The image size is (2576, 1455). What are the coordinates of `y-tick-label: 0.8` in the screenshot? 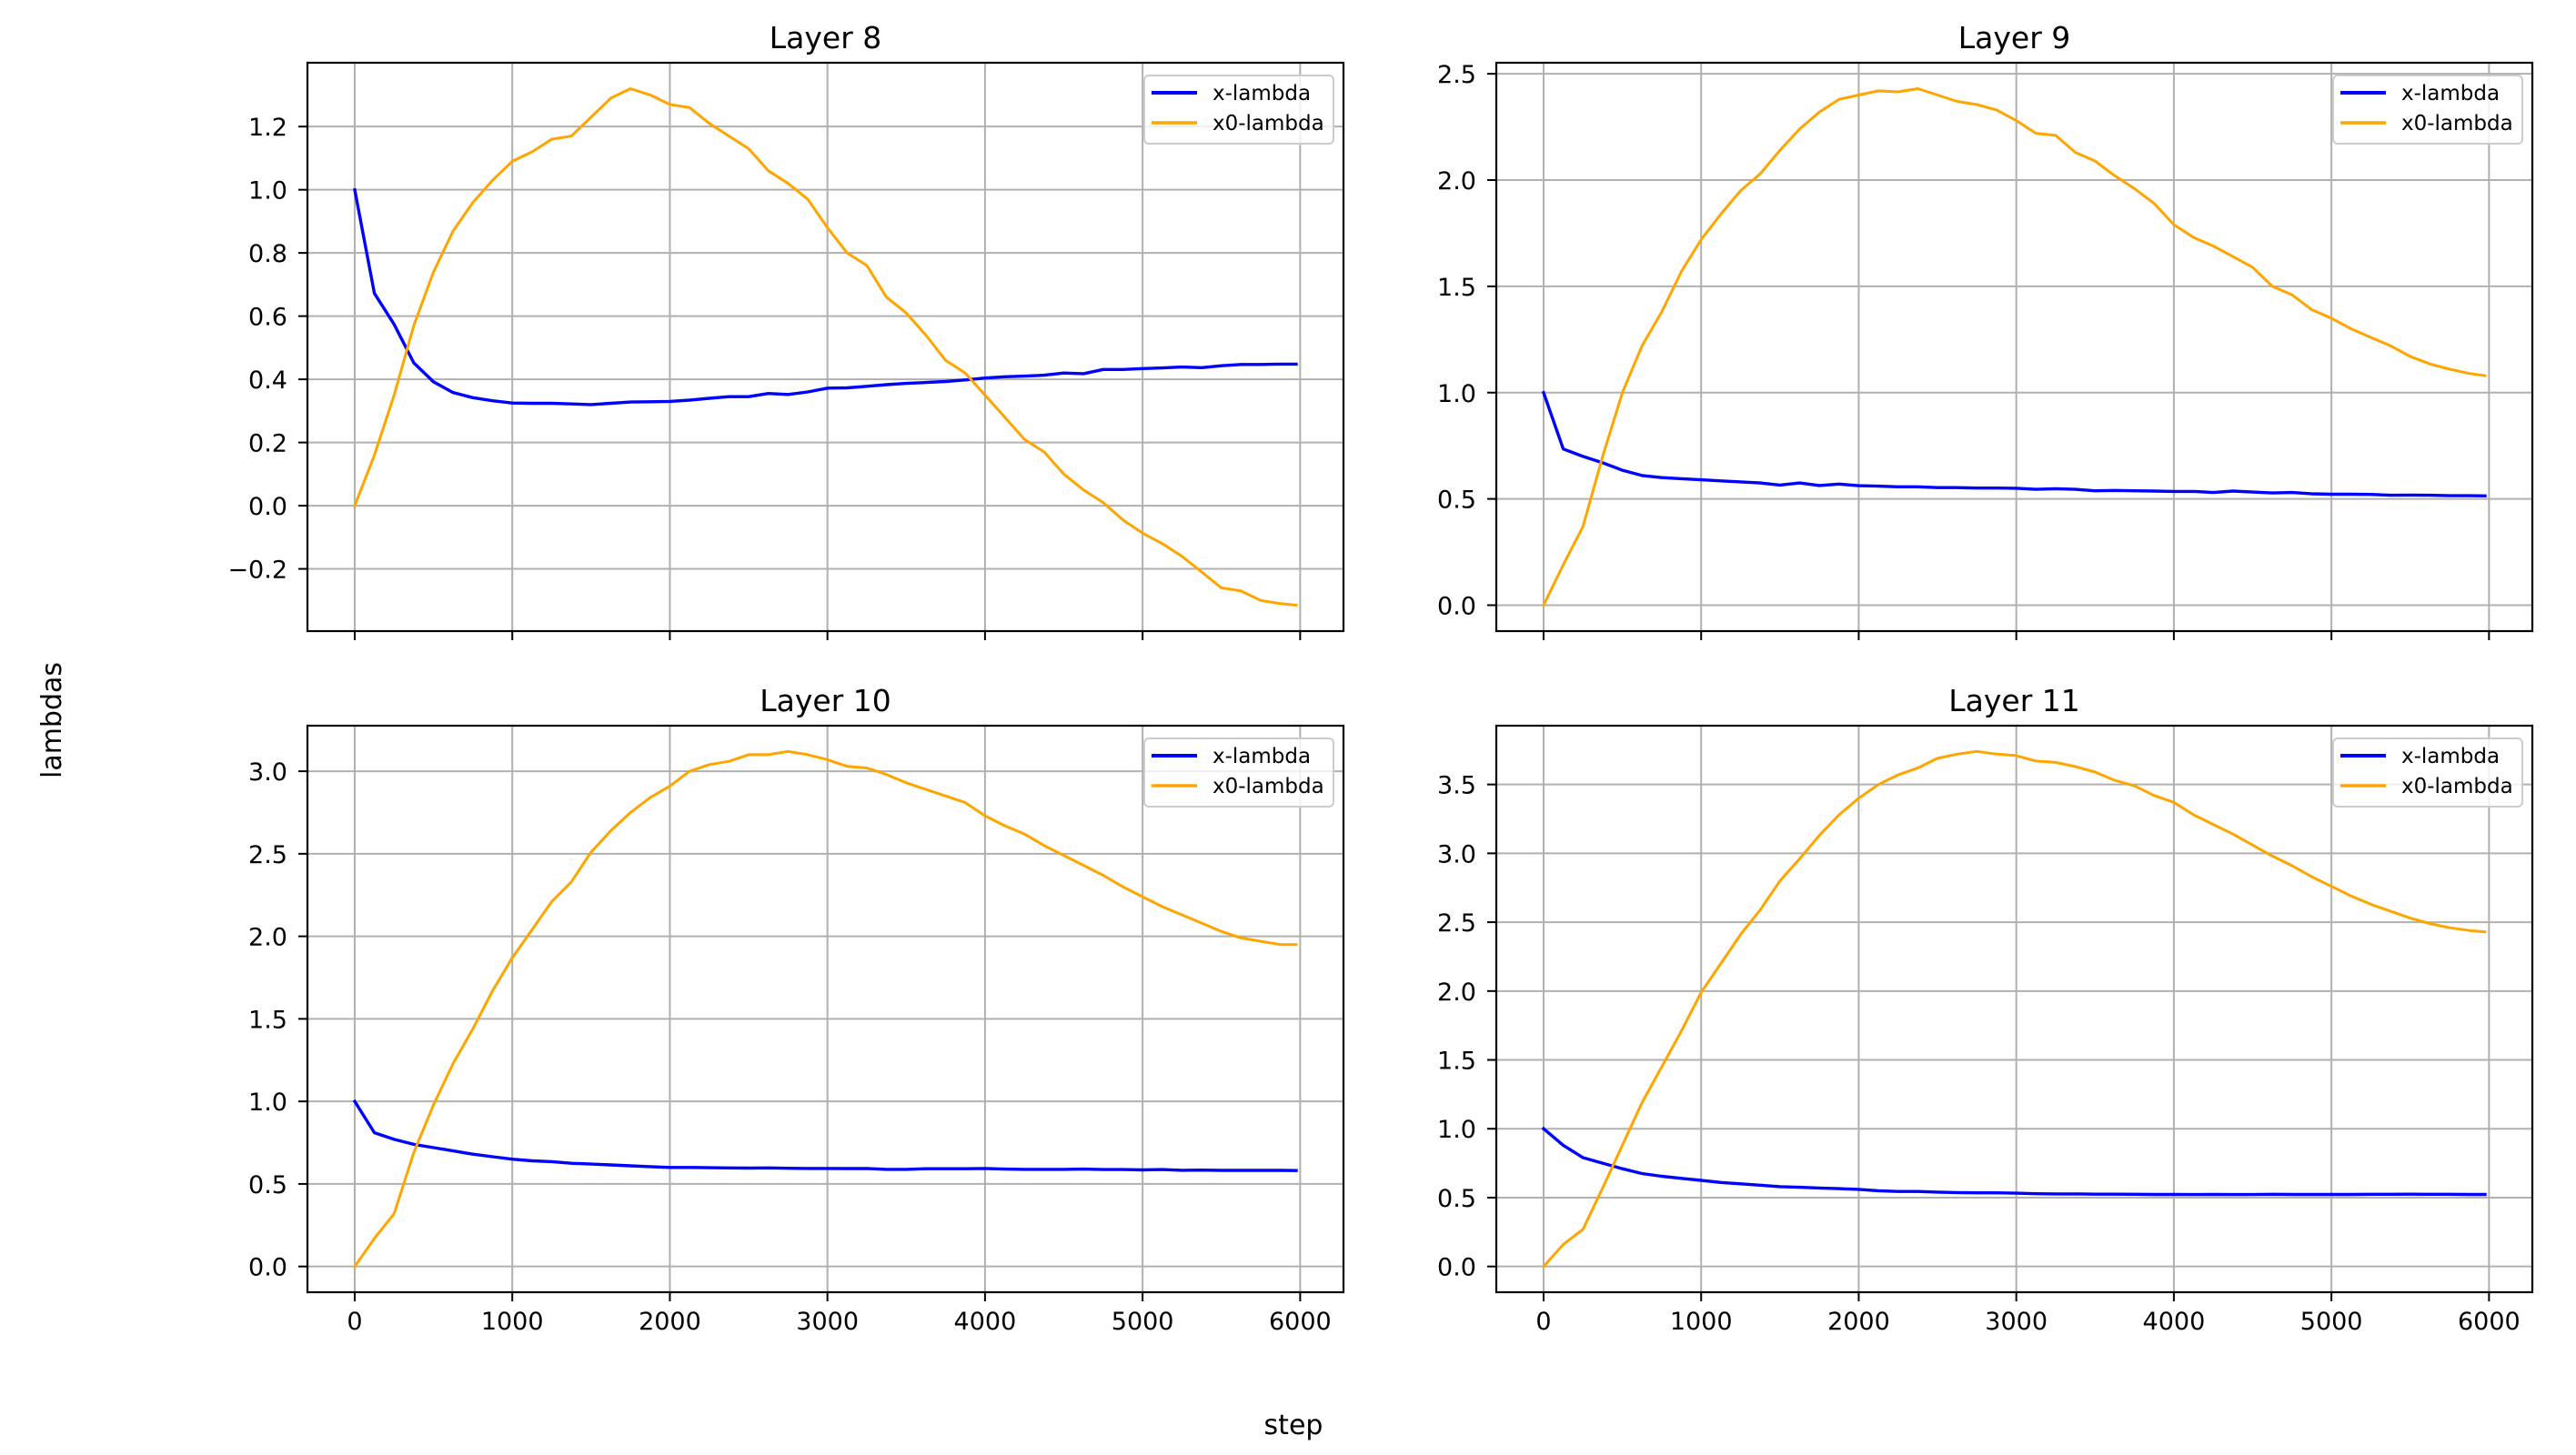 It's located at (267, 254).